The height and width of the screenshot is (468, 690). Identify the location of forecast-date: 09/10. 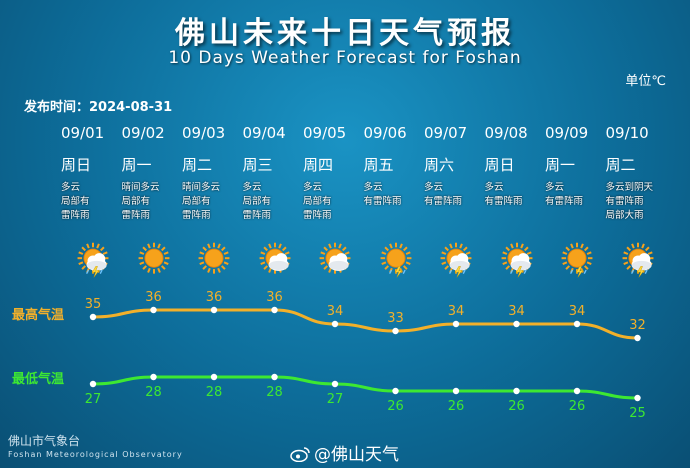
(627, 133).